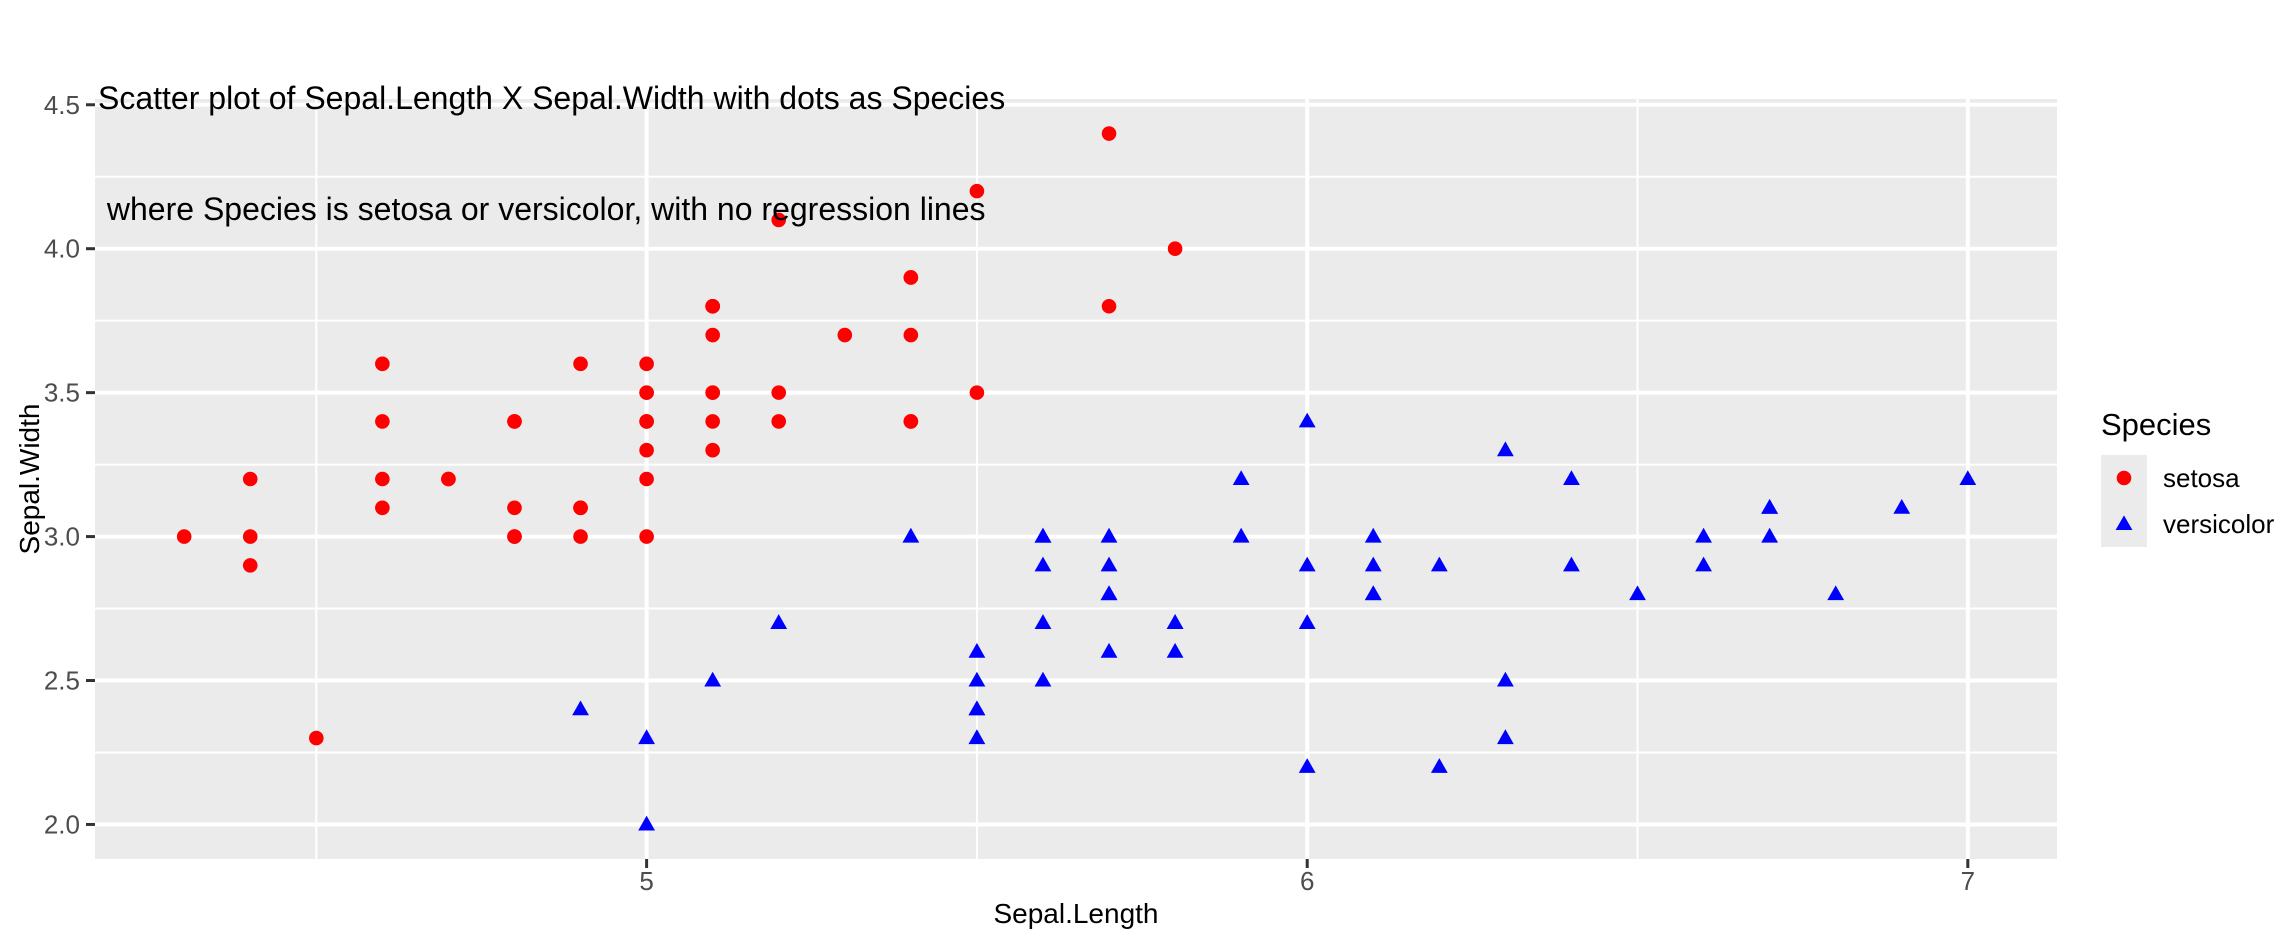  I want to click on triangle-marker-icon, so click(2124, 522).